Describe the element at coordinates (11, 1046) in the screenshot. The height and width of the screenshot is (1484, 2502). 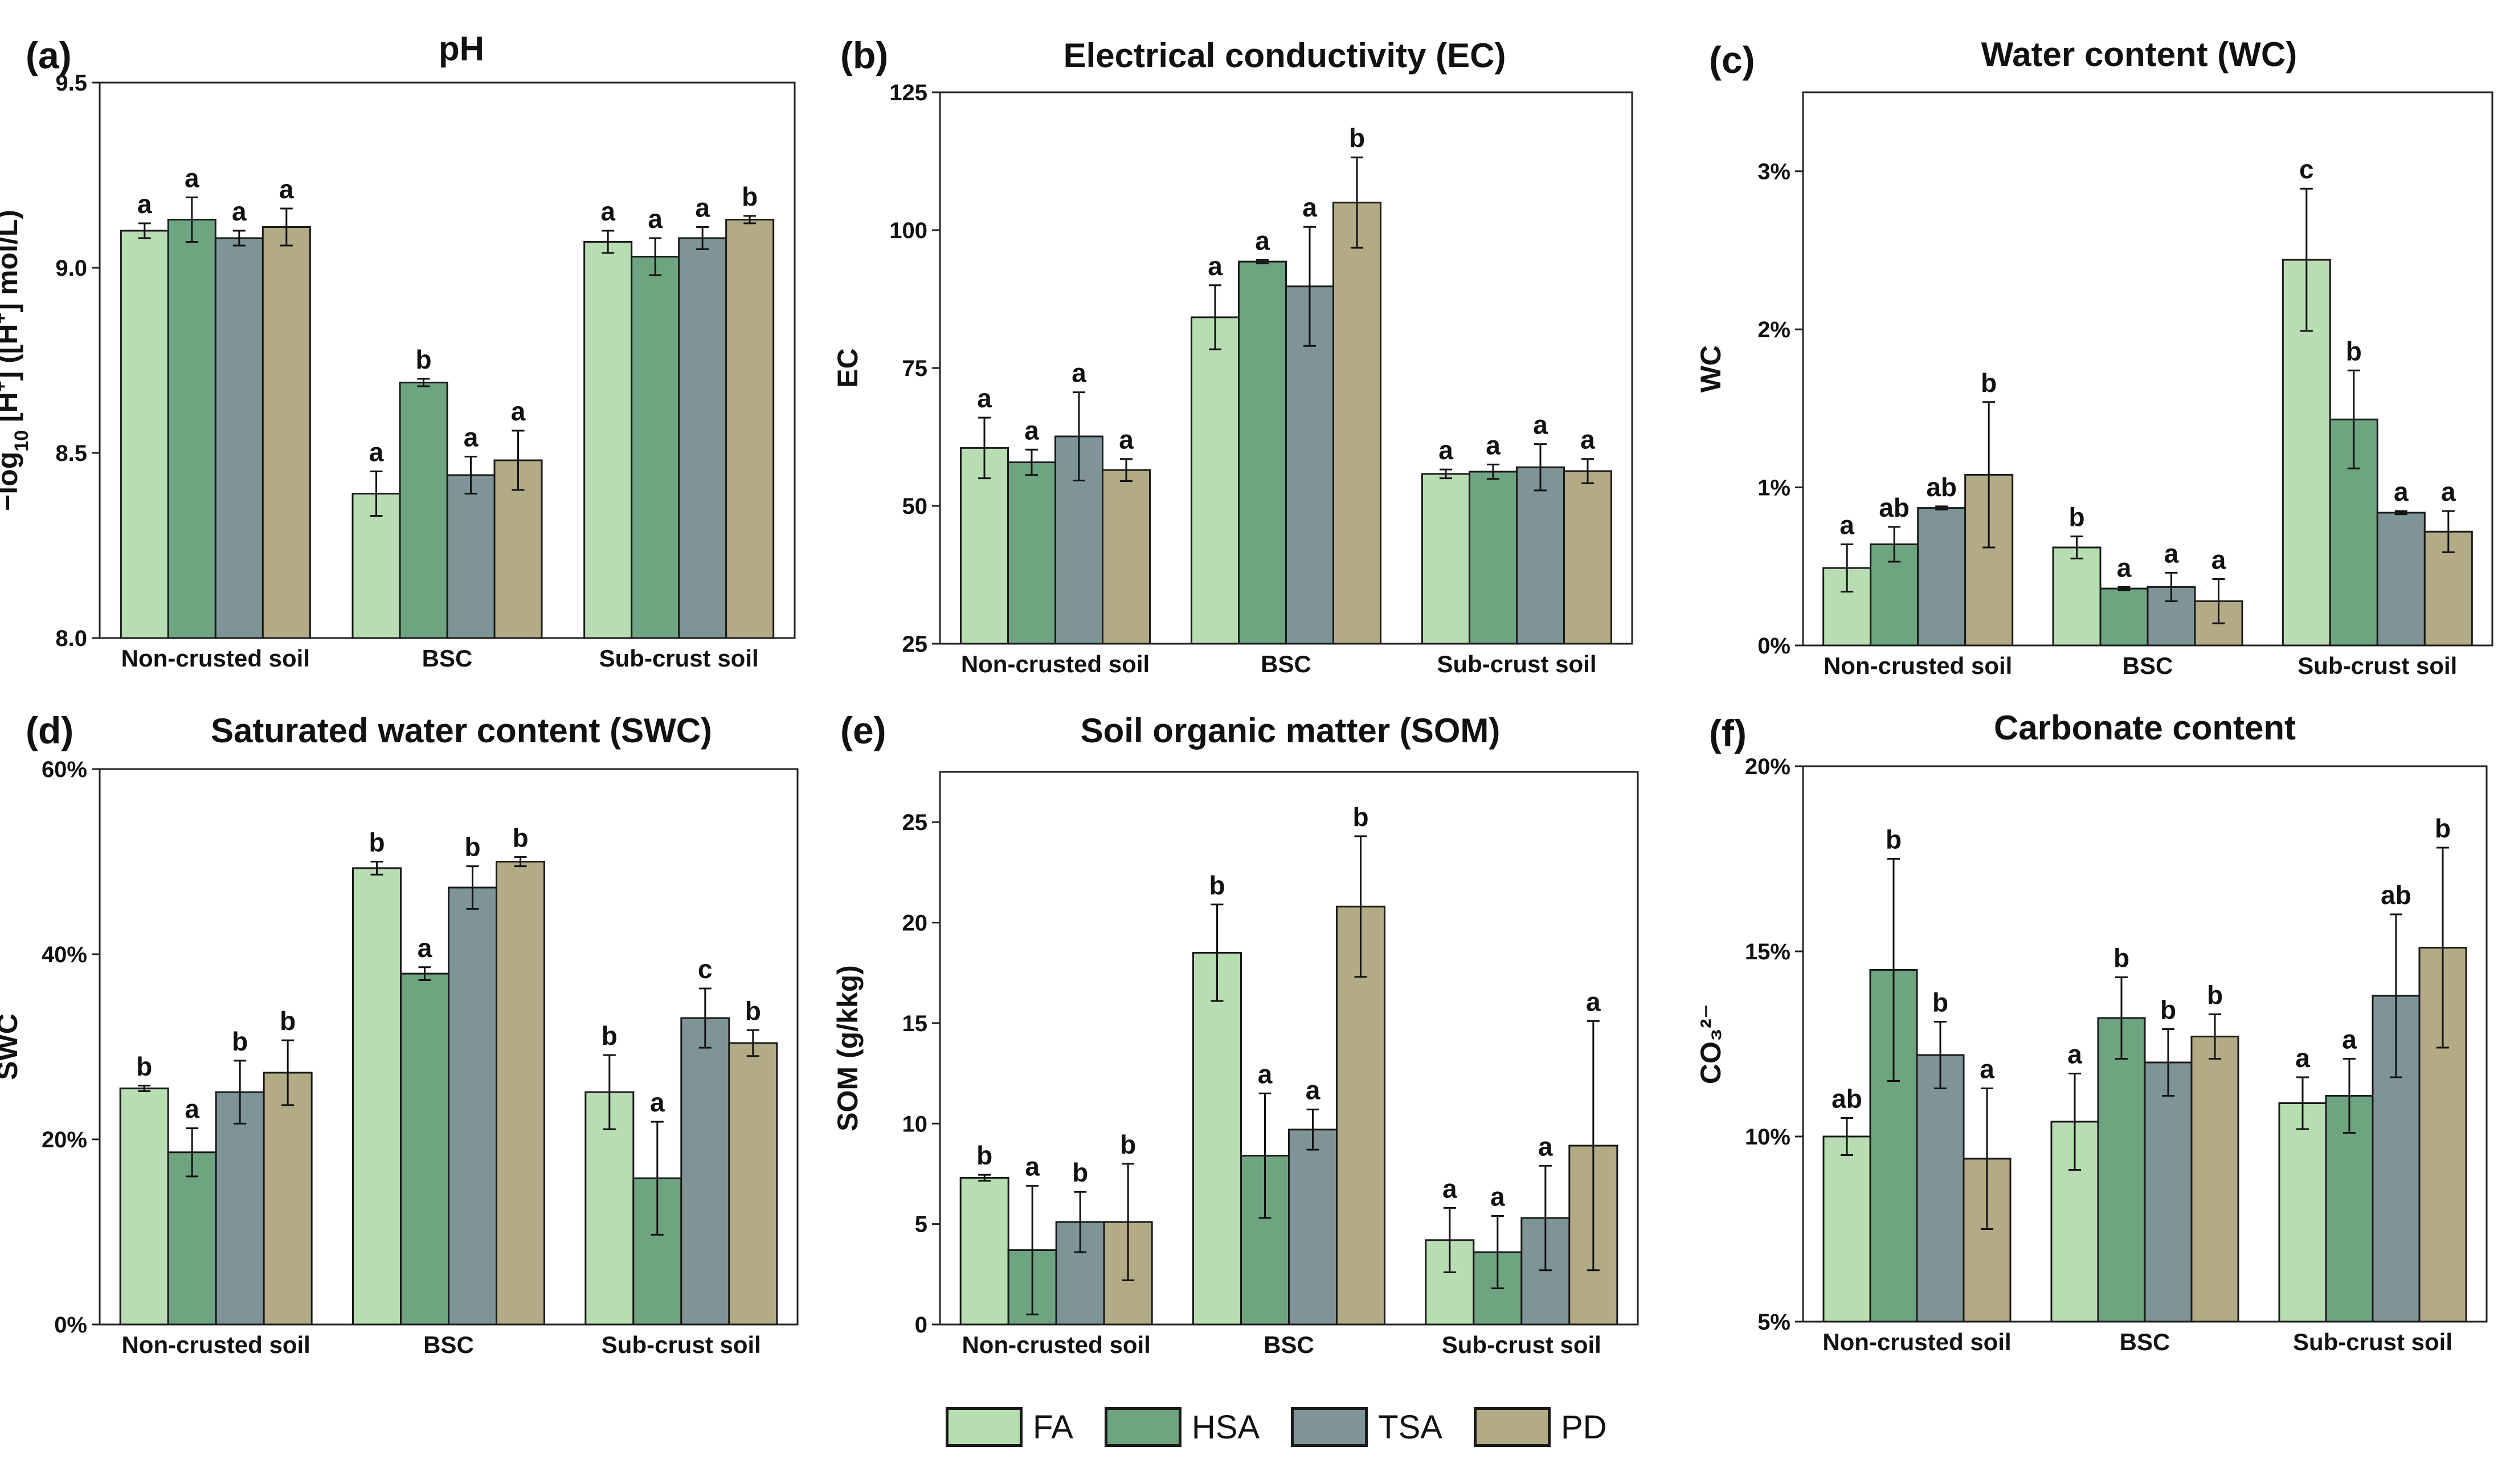
I see `y-axis-label: SWC` at that location.